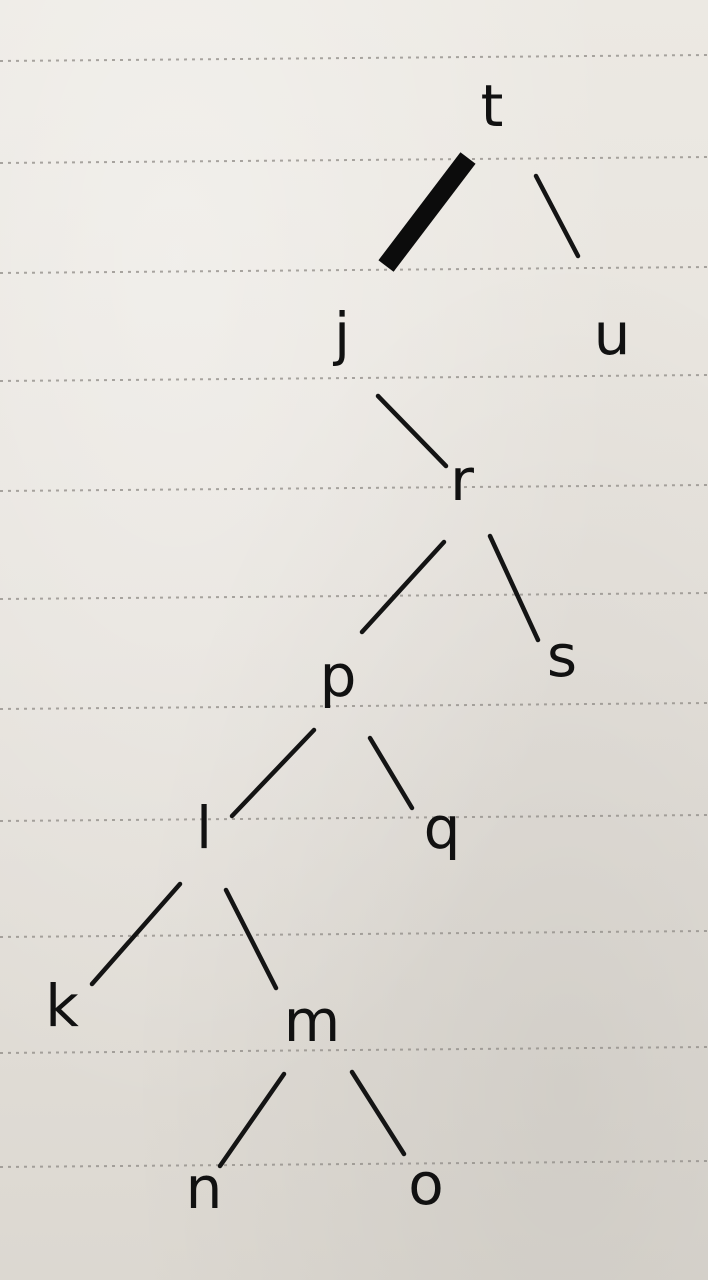 The image size is (708, 1280). I want to click on edge-t-j, so click(427, 212).